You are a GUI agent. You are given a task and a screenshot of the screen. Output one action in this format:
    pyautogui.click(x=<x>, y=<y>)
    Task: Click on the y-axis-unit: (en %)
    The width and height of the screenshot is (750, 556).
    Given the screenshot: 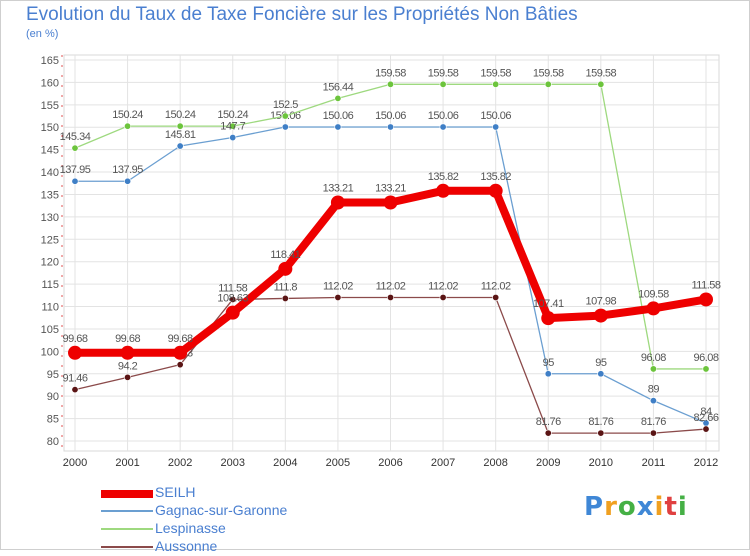 What is the action you would take?
    pyautogui.click(x=42, y=34)
    